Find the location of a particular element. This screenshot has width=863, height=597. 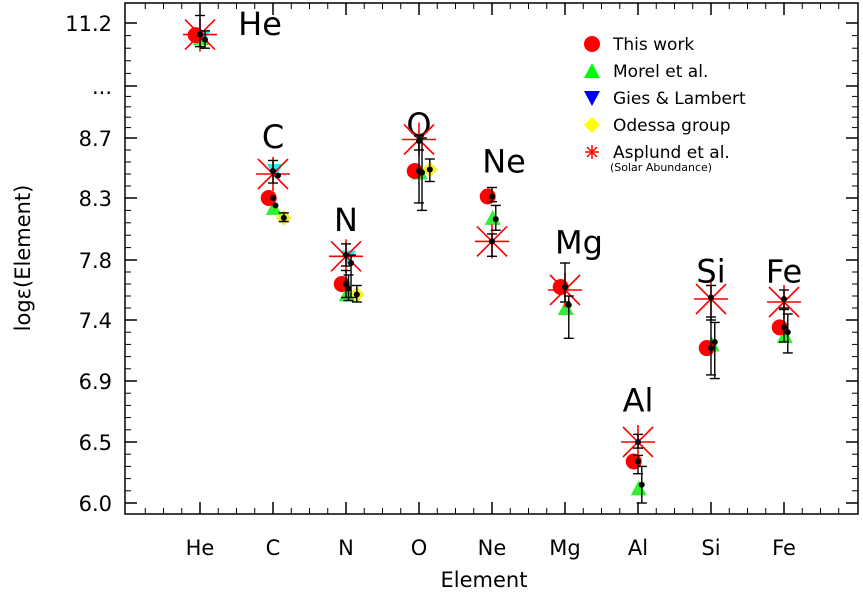

legend-marker-this-work-shape is located at coordinates (592, 44).